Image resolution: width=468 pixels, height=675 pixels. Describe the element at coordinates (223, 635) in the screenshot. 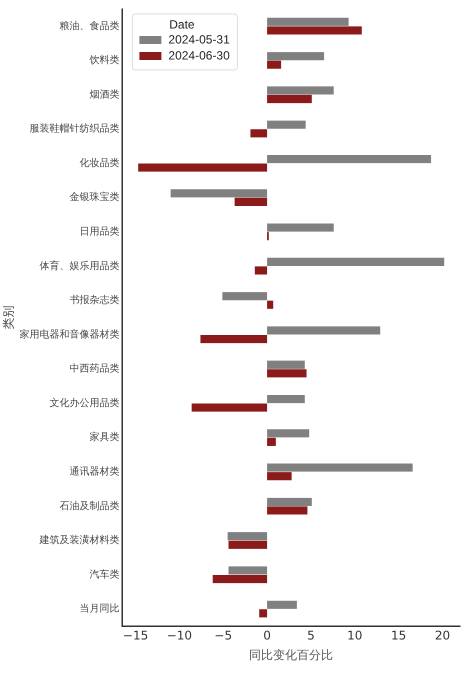

I see `x-tick-label: −5` at that location.